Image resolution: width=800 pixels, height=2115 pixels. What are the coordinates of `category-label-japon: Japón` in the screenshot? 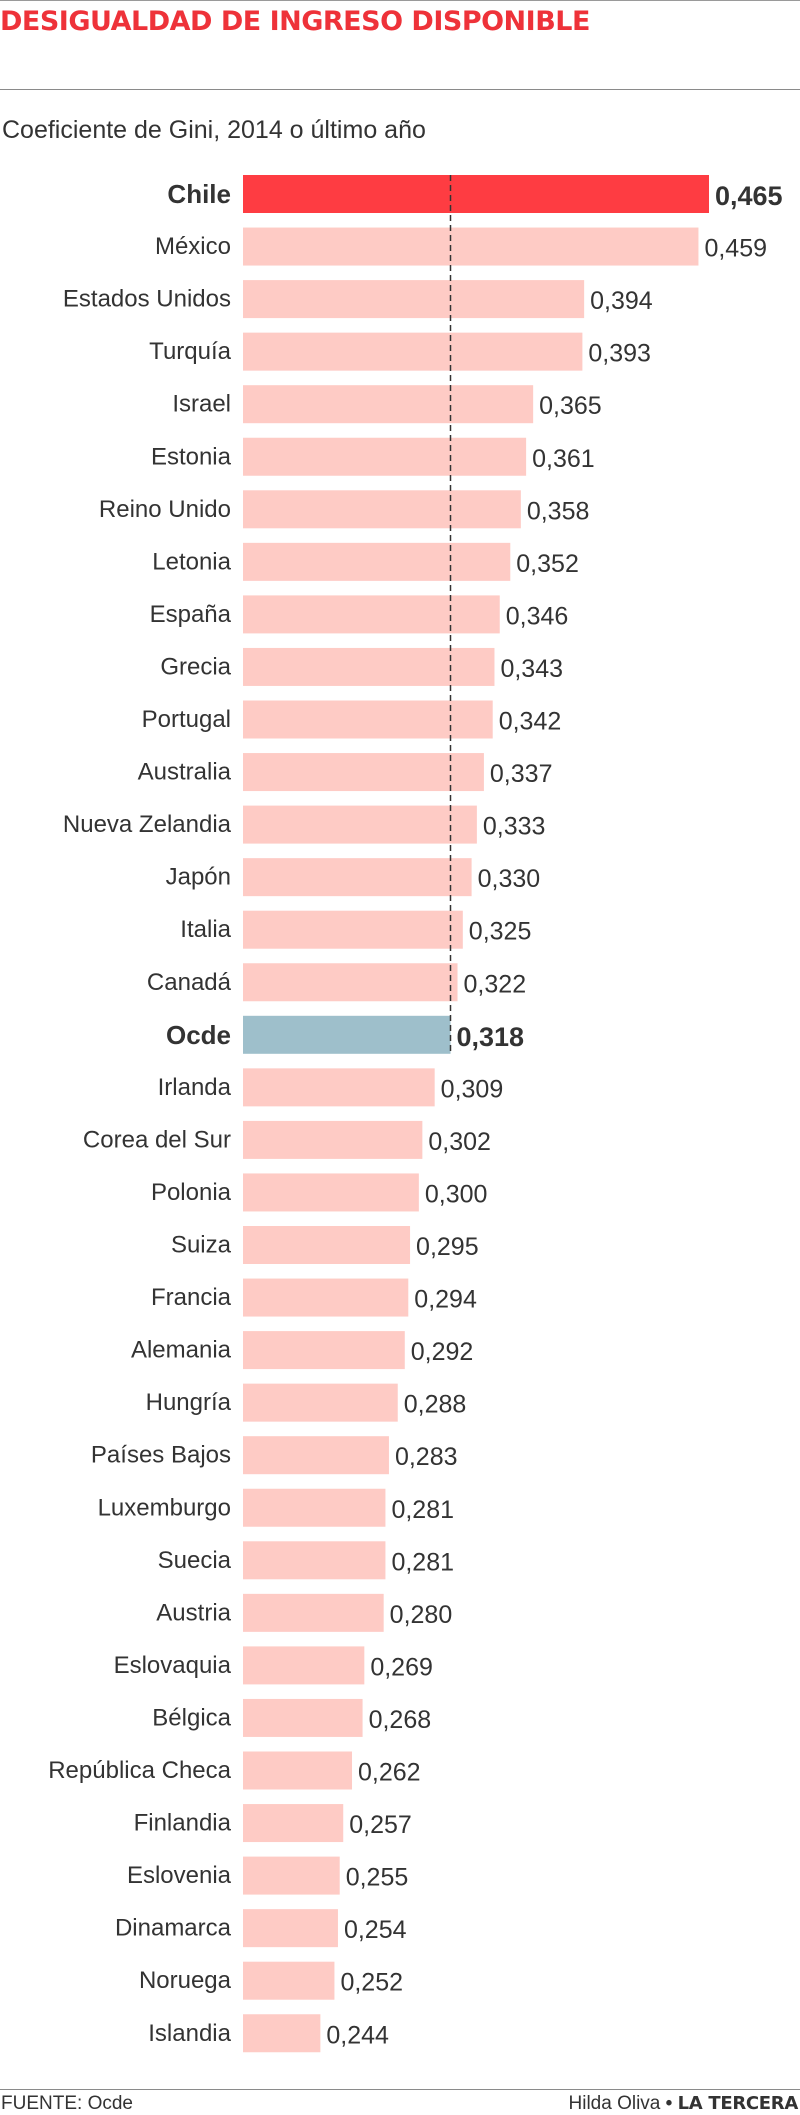 It's located at (198, 877).